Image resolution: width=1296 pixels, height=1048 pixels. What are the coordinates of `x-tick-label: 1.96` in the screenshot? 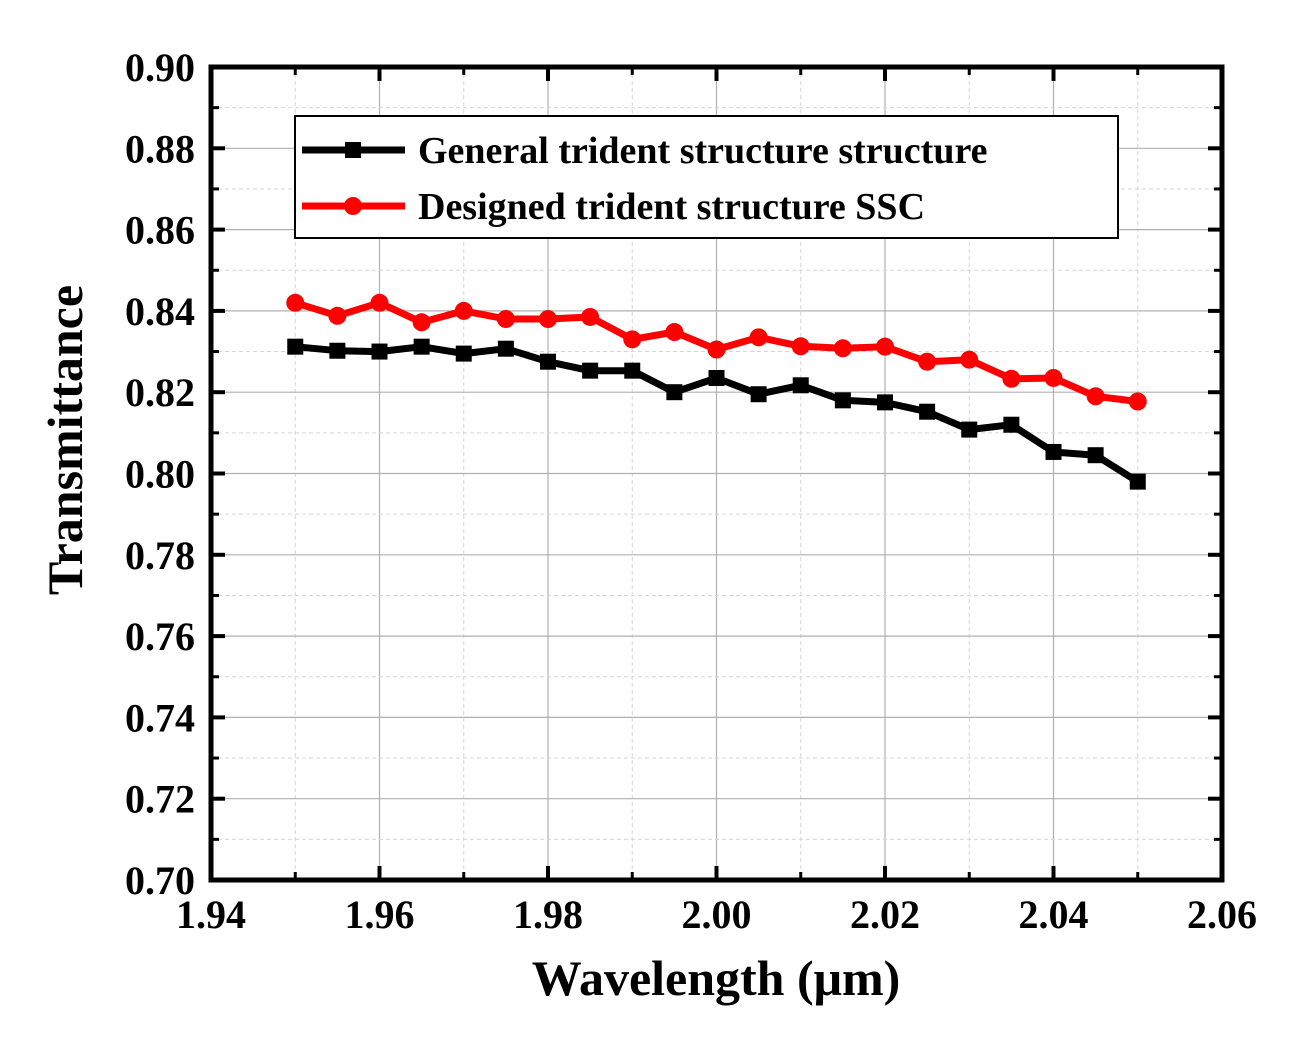 It's located at (380, 914).